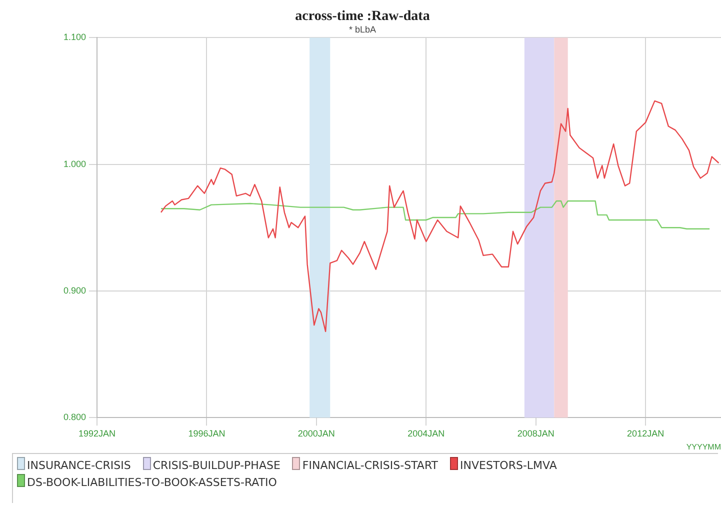 The width and height of the screenshot is (721, 506). Describe the element at coordinates (97, 433) in the screenshot. I see `x-tick-label: 1992JAN` at that location.